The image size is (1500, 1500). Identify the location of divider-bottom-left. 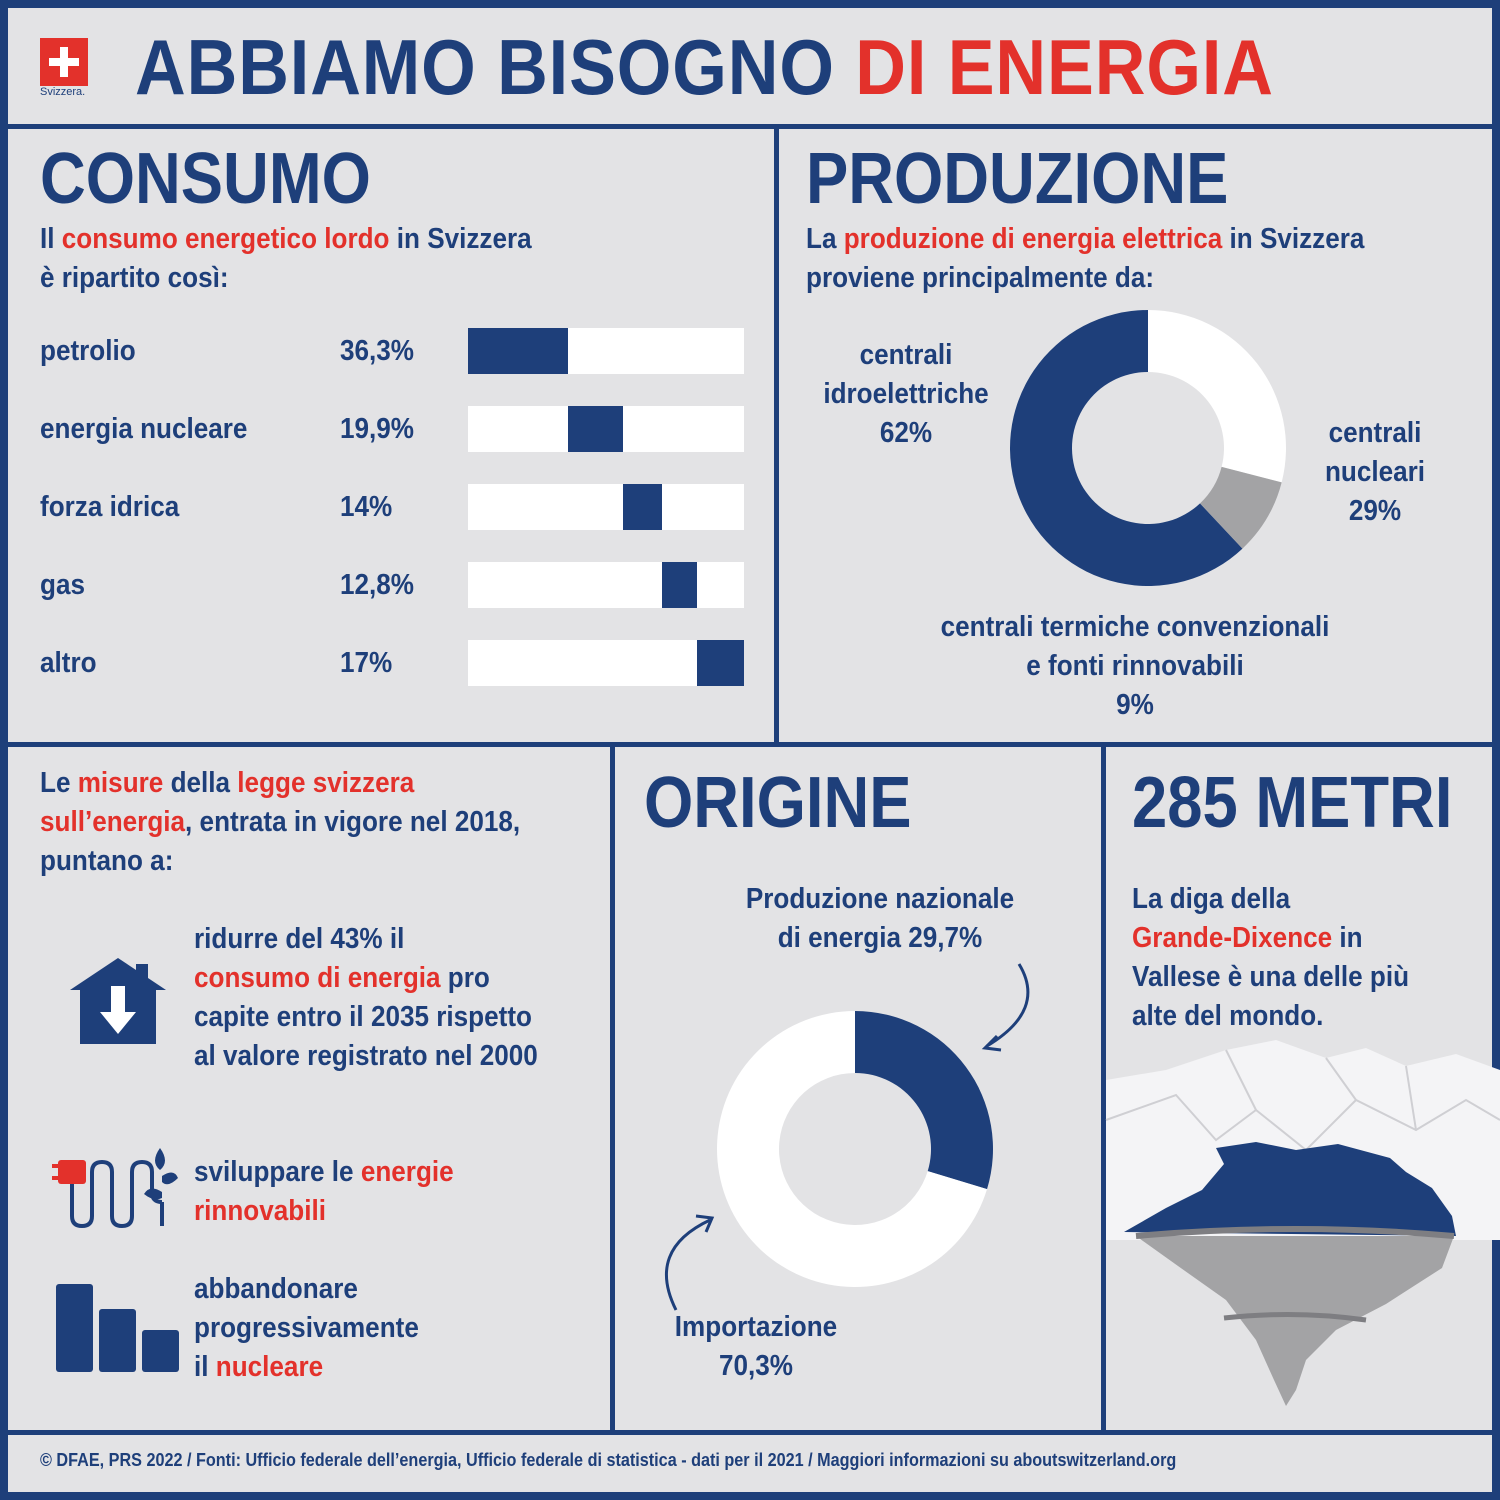
(612, 1087).